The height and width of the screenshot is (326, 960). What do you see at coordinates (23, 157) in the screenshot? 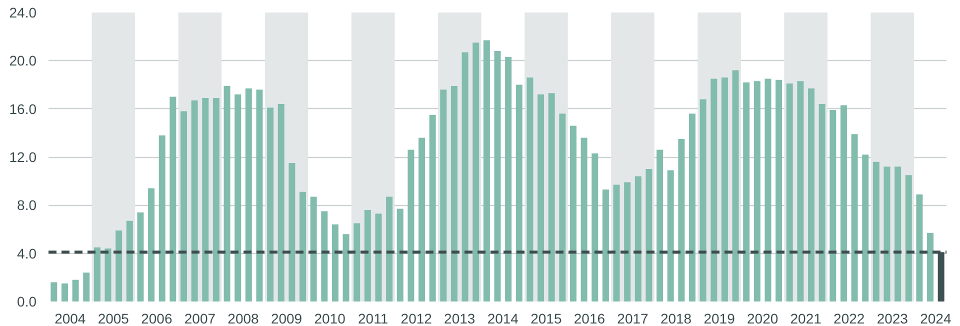
I see `y-tick-label: 12.0` at bounding box center [23, 157].